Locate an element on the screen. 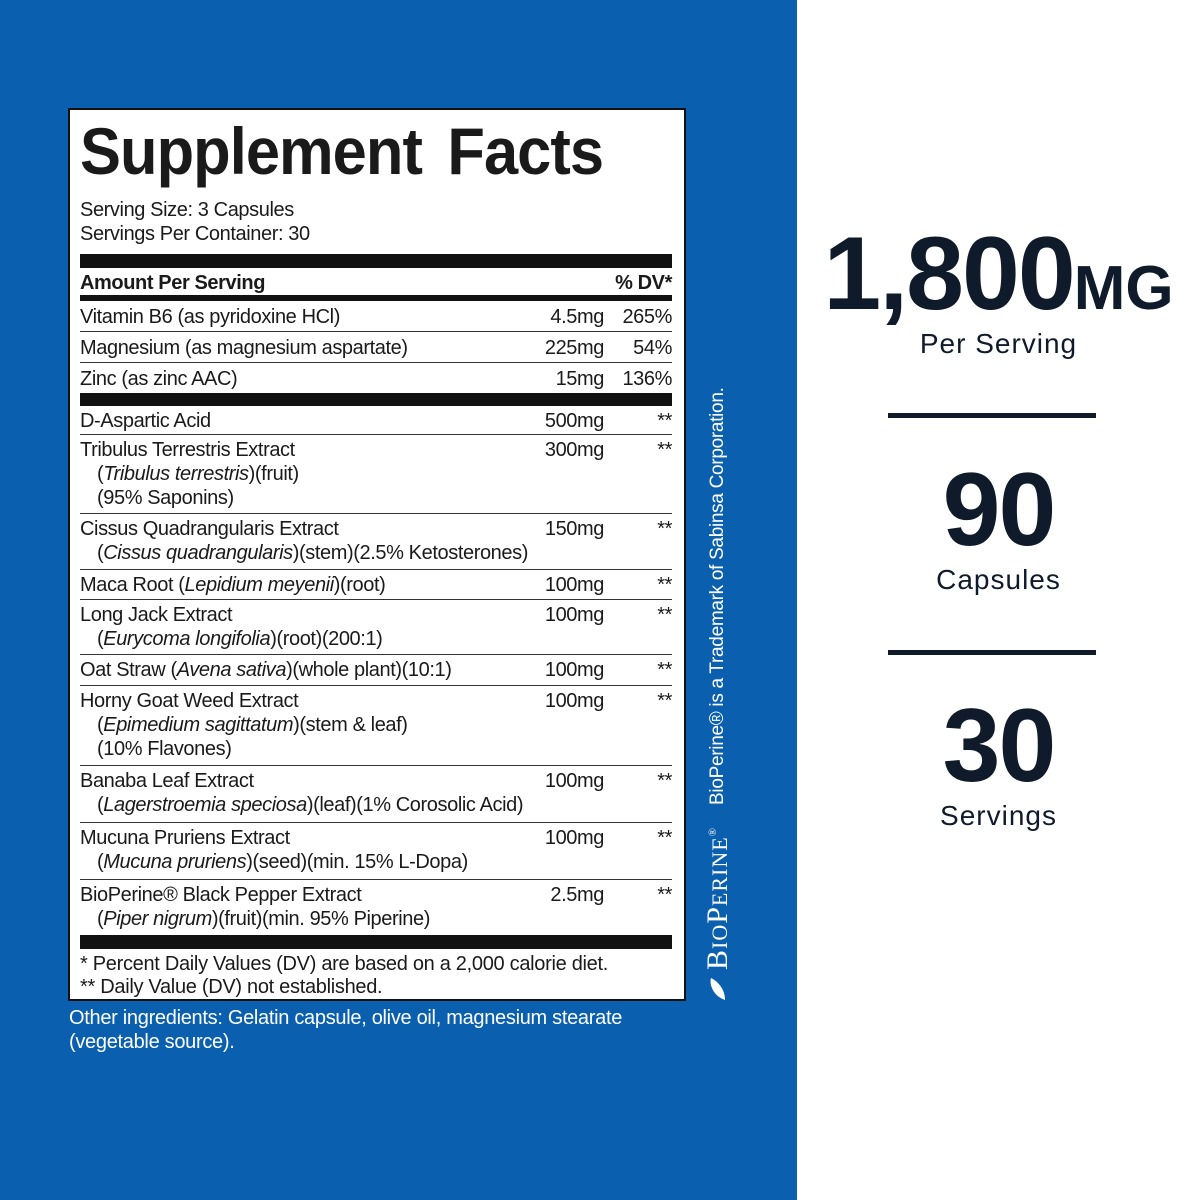  latin-name: Cissus quadrangularis is located at coordinates (198, 553).